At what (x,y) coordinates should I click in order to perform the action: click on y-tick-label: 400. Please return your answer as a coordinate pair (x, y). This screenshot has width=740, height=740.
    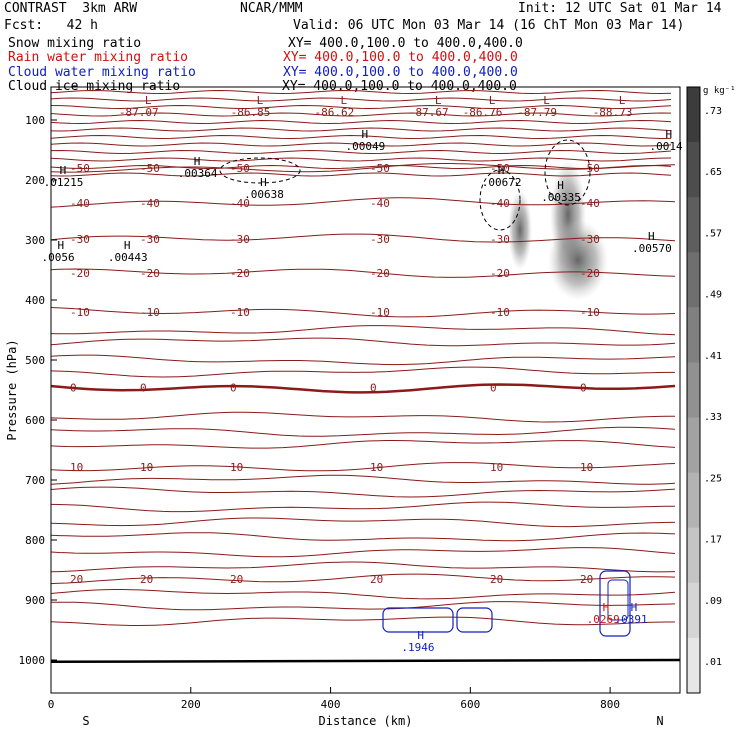
    Looking at the image, I should click on (35, 300).